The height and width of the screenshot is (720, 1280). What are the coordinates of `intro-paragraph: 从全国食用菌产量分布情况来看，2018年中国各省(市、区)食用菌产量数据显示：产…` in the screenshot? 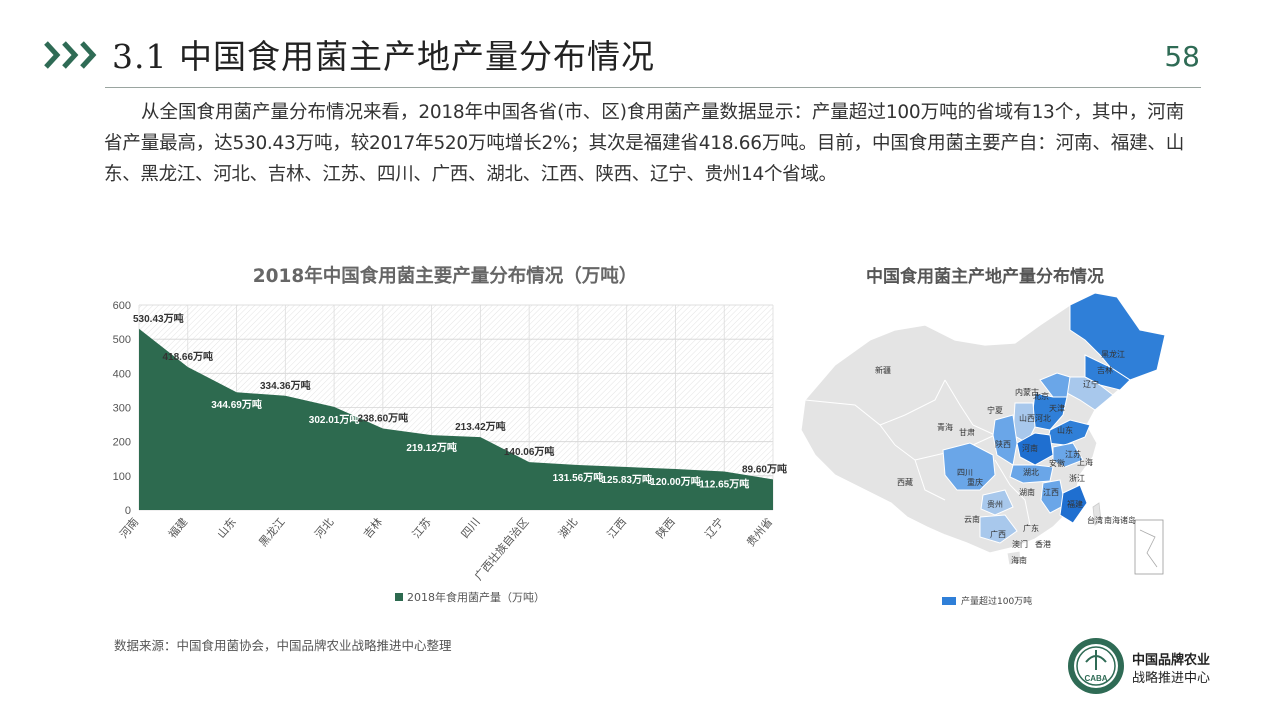 It's located at (644, 143).